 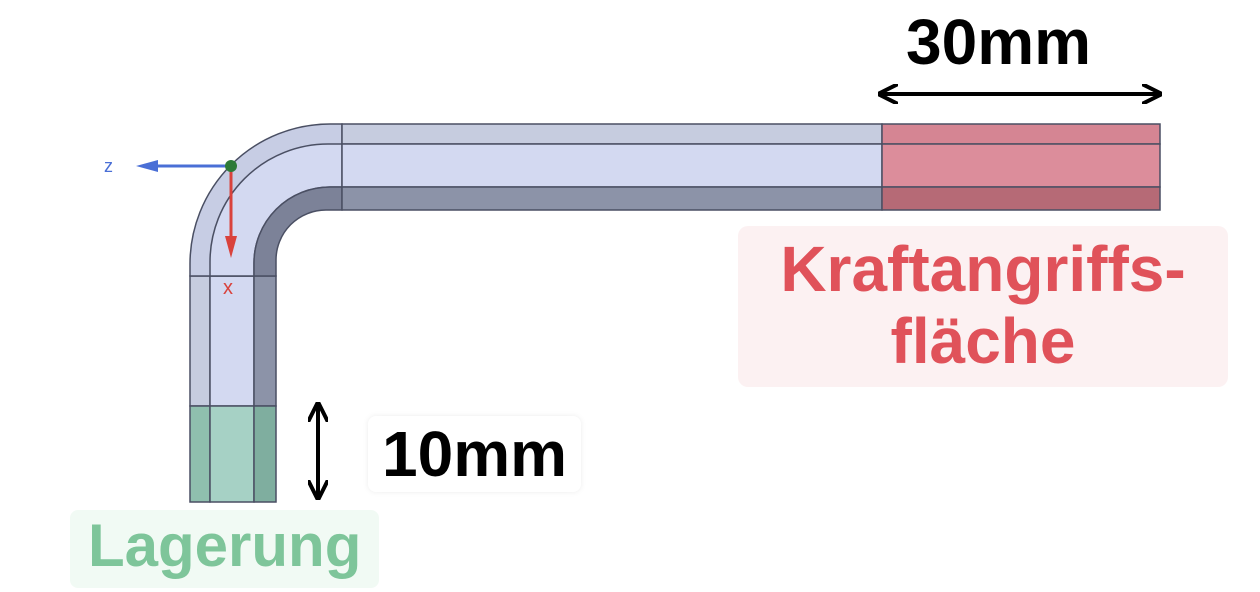 What do you see at coordinates (998, 42) in the screenshot?
I see `dimension-label-30mm: 30mm` at bounding box center [998, 42].